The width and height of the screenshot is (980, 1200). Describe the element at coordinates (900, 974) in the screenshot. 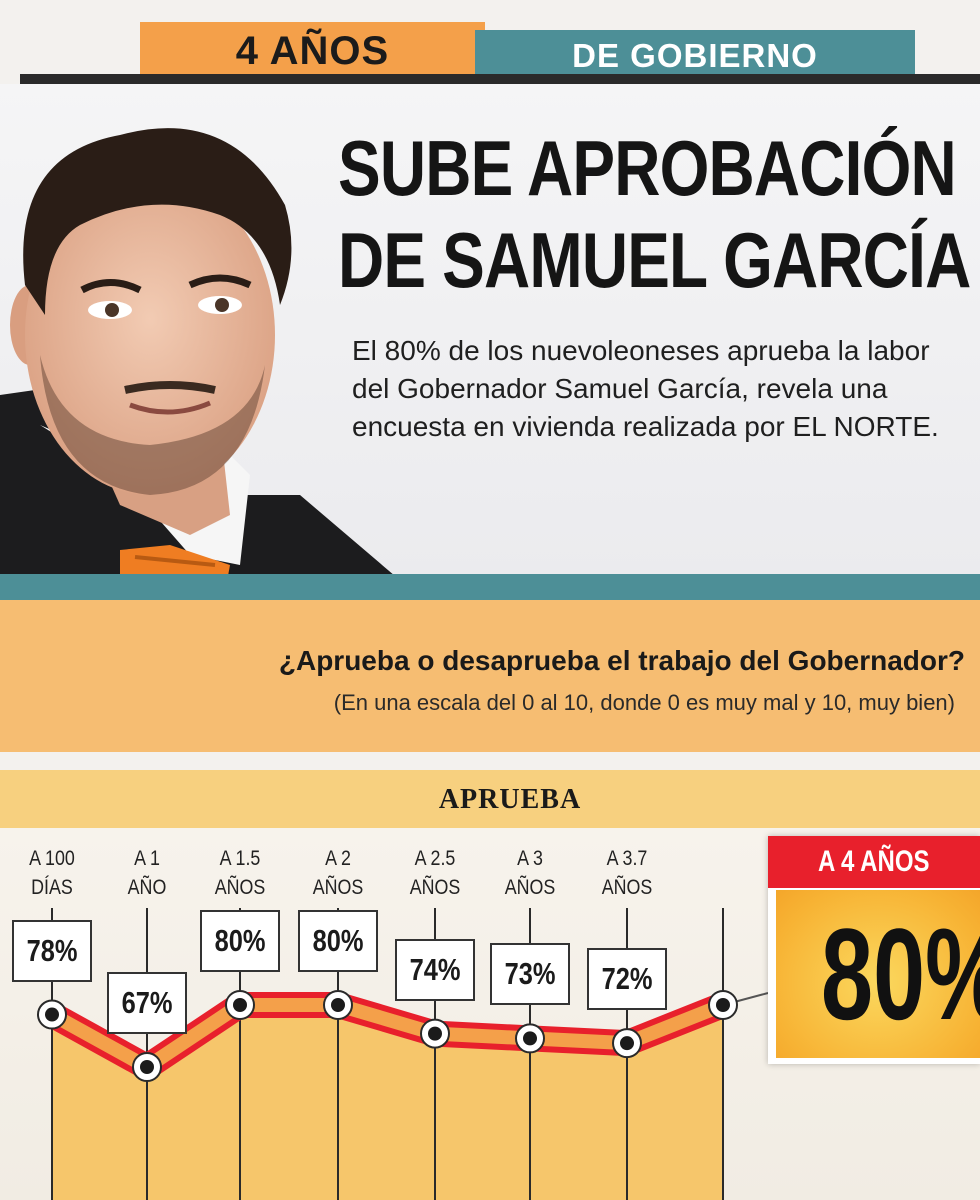

I see `final-value-text: 80%` at that location.